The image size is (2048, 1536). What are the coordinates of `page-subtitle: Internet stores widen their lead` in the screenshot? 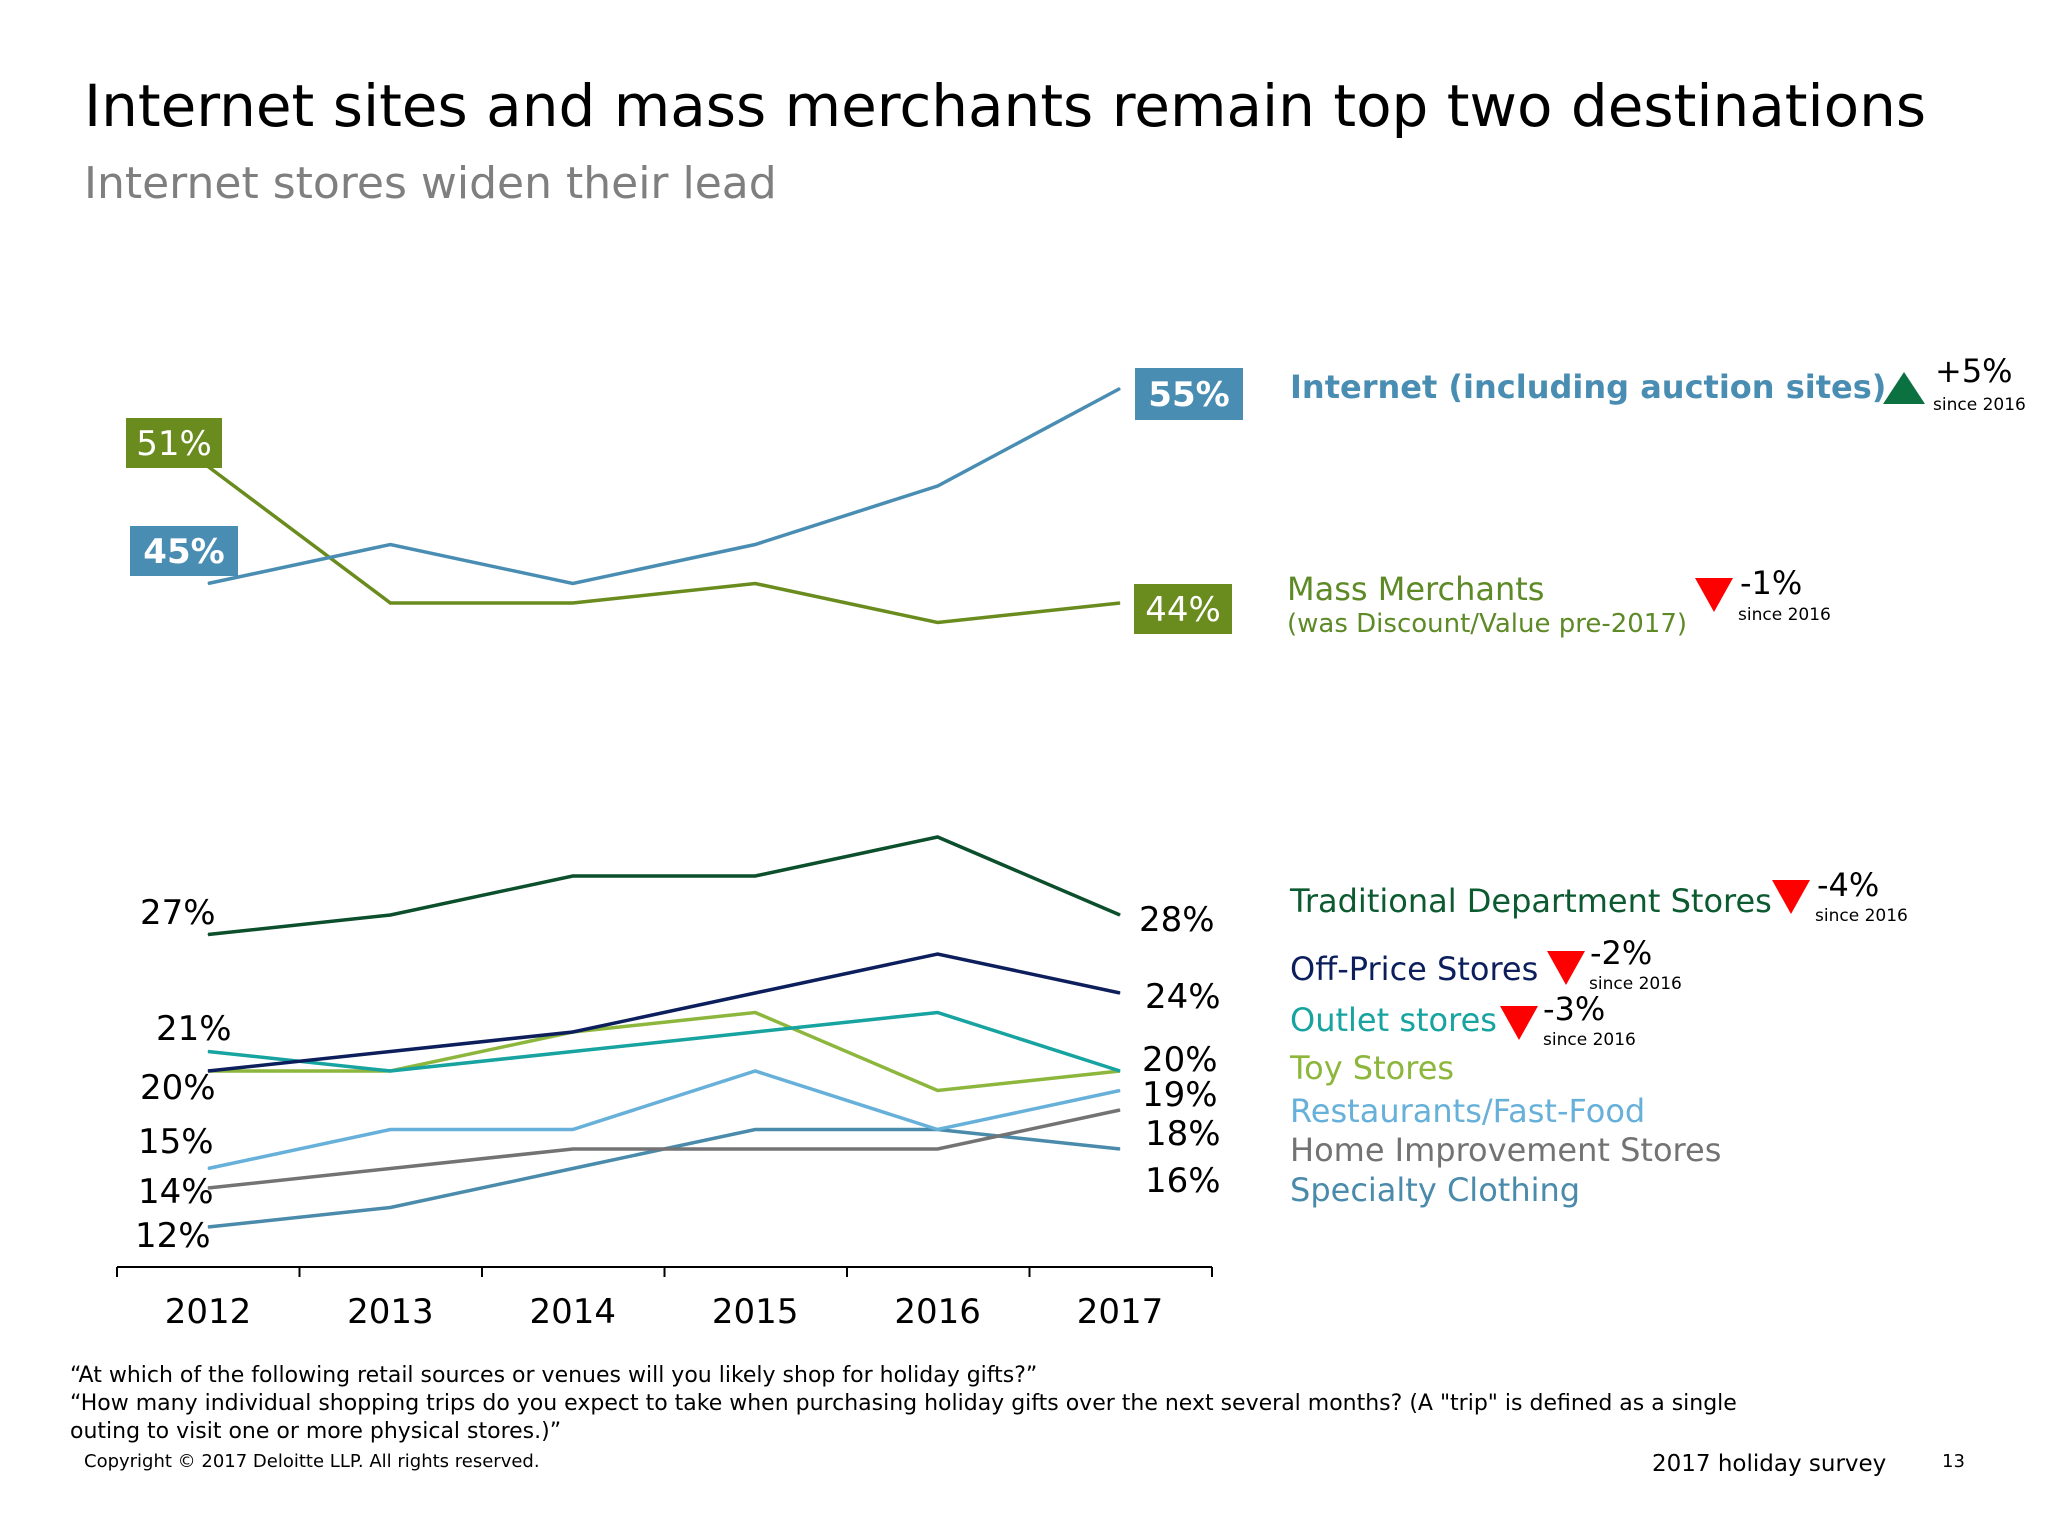 It's located at (430, 183).